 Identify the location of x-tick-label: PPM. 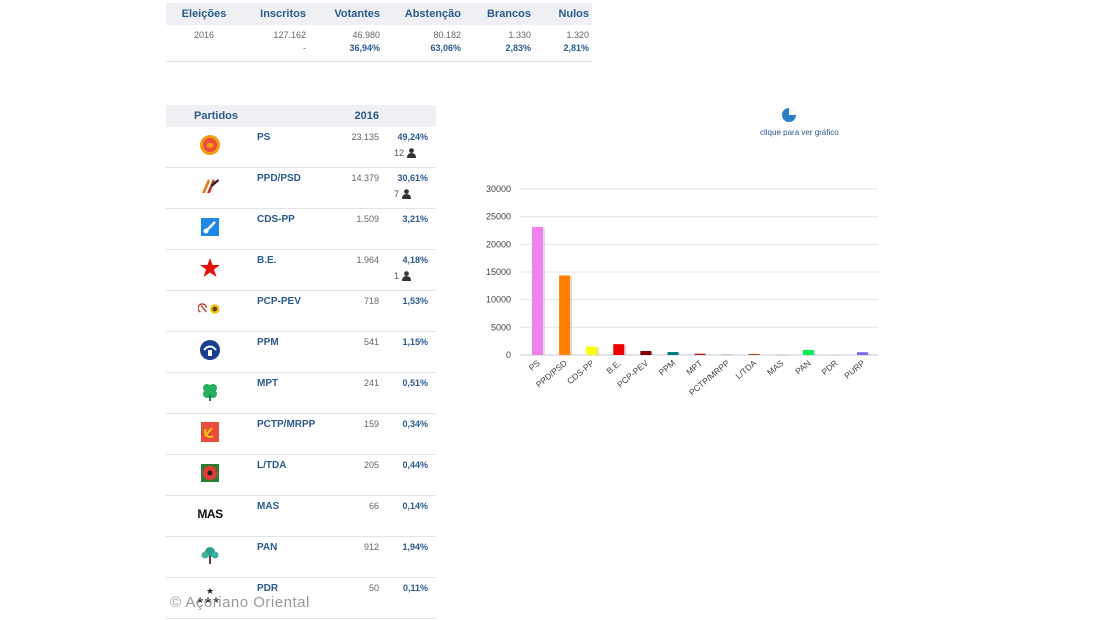
(667, 368).